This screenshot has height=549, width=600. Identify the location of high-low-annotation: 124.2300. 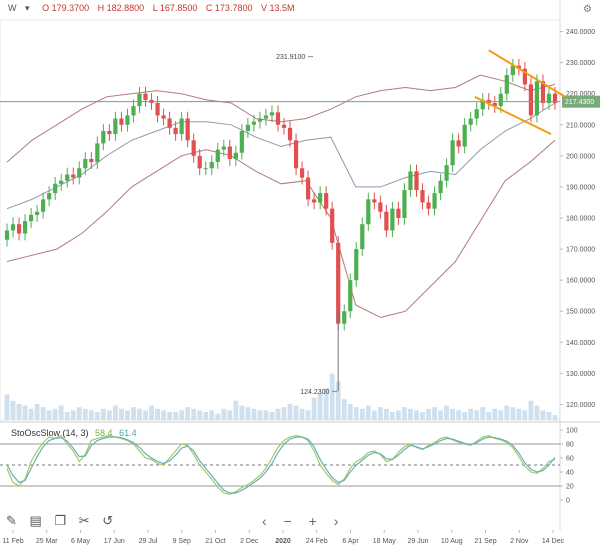
(314, 392).